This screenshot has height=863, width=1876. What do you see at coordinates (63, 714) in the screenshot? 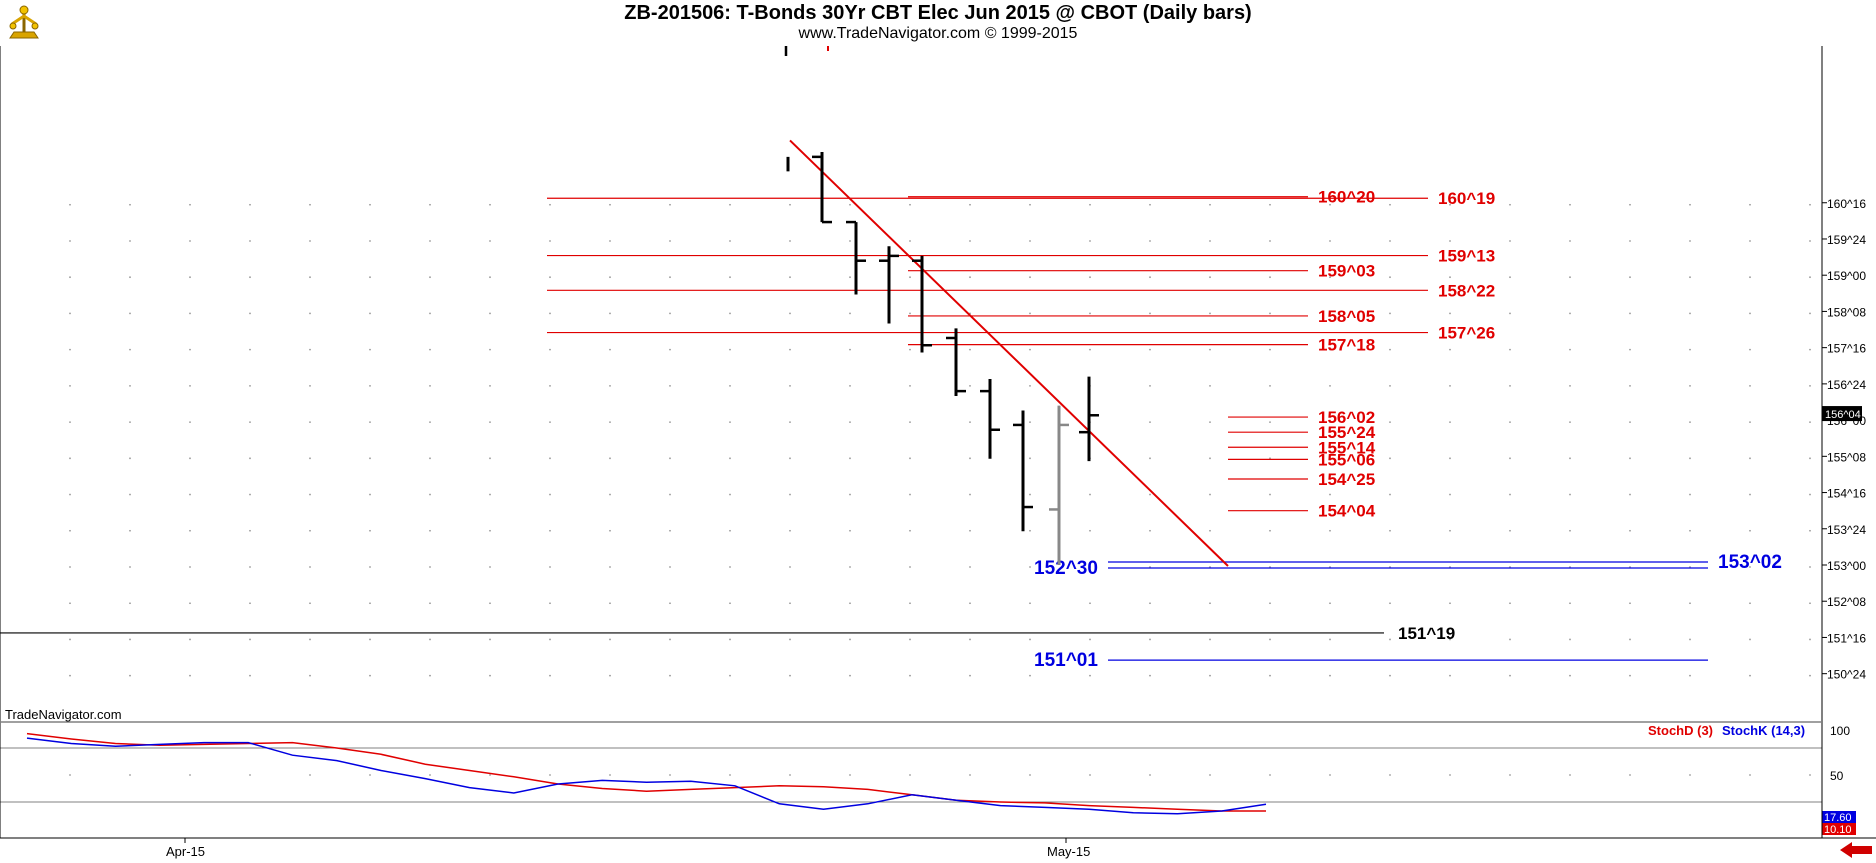
I see `watermark-text: TradeNavigator.com` at bounding box center [63, 714].